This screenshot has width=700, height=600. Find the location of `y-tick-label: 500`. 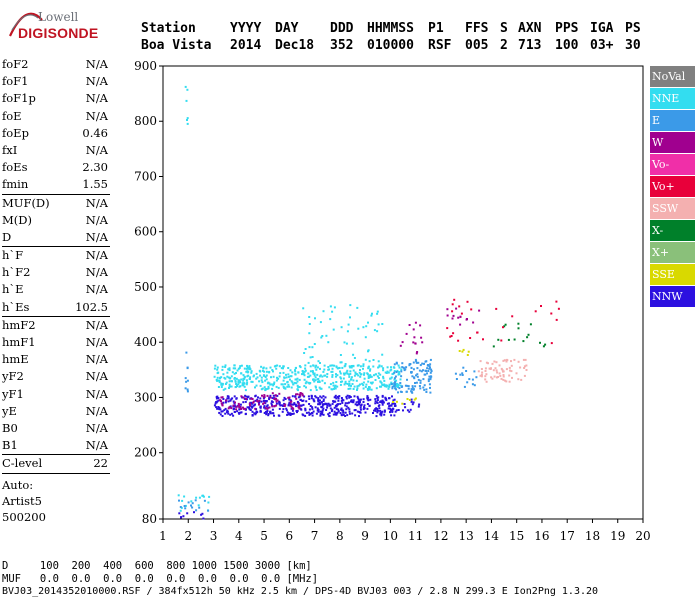

y-tick-label: 500 is located at coordinates (145, 287).